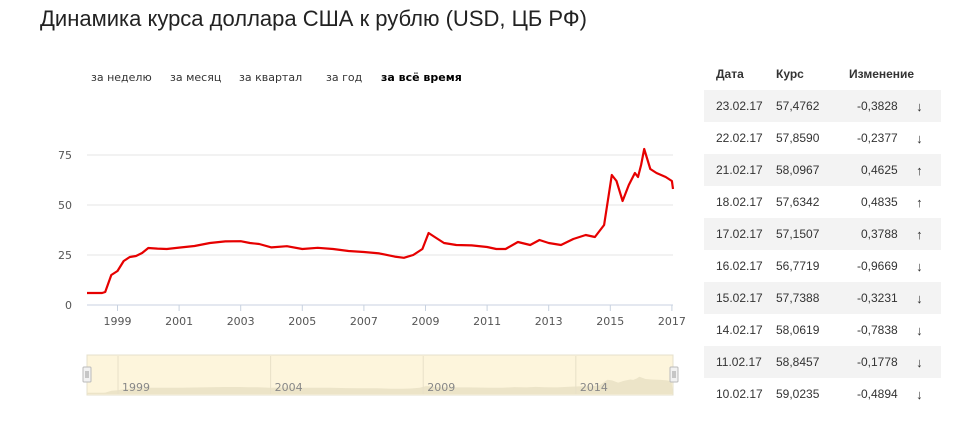  What do you see at coordinates (740, 170) in the screenshot?
I see `row-date: 21.02.17` at bounding box center [740, 170].